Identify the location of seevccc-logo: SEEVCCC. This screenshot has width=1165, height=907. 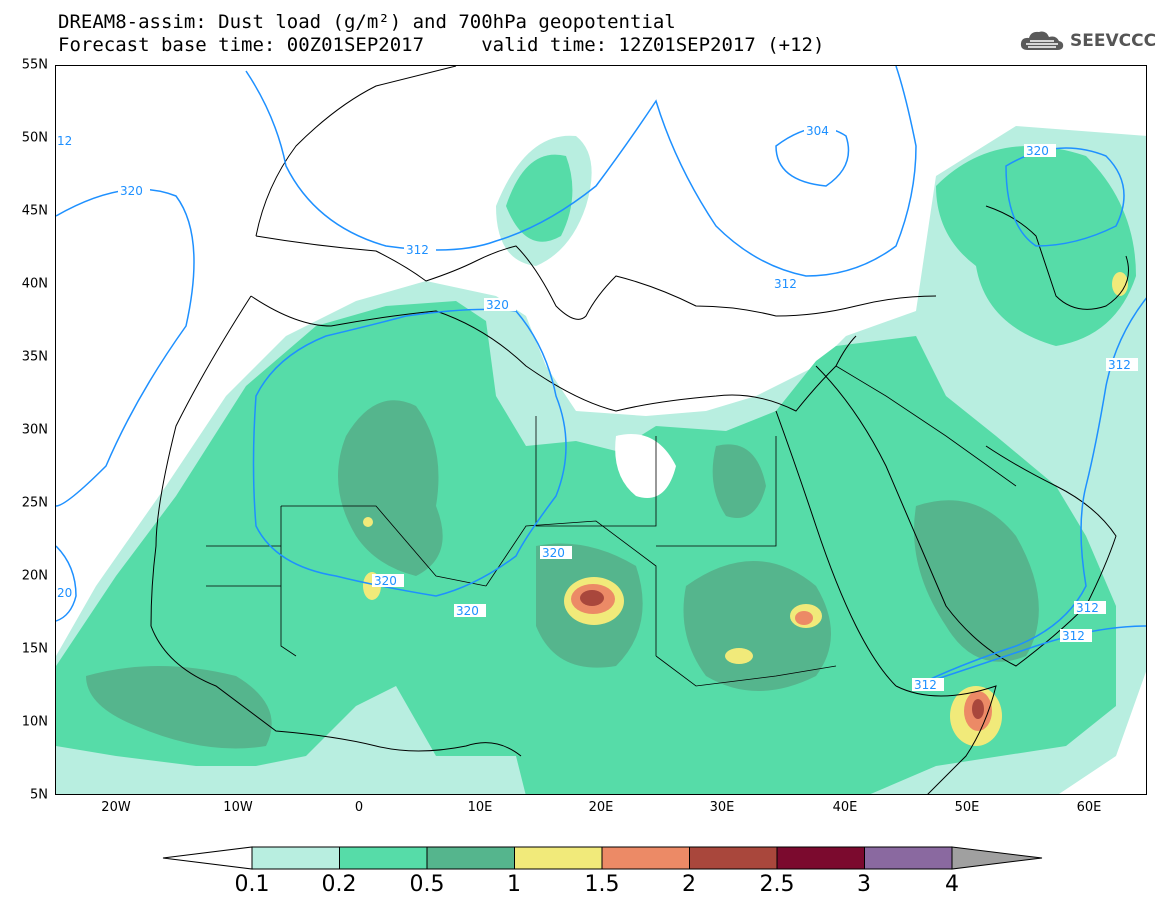
(1087, 41).